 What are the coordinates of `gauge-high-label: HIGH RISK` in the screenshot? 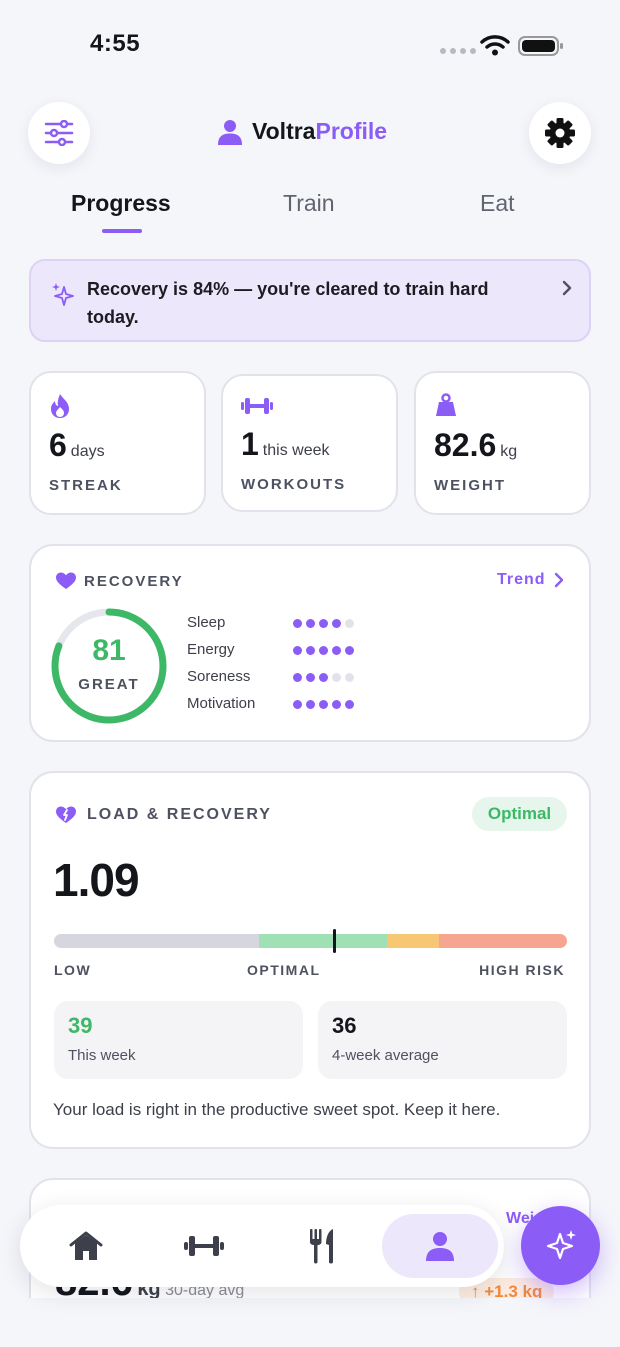 It's located at (522, 970).